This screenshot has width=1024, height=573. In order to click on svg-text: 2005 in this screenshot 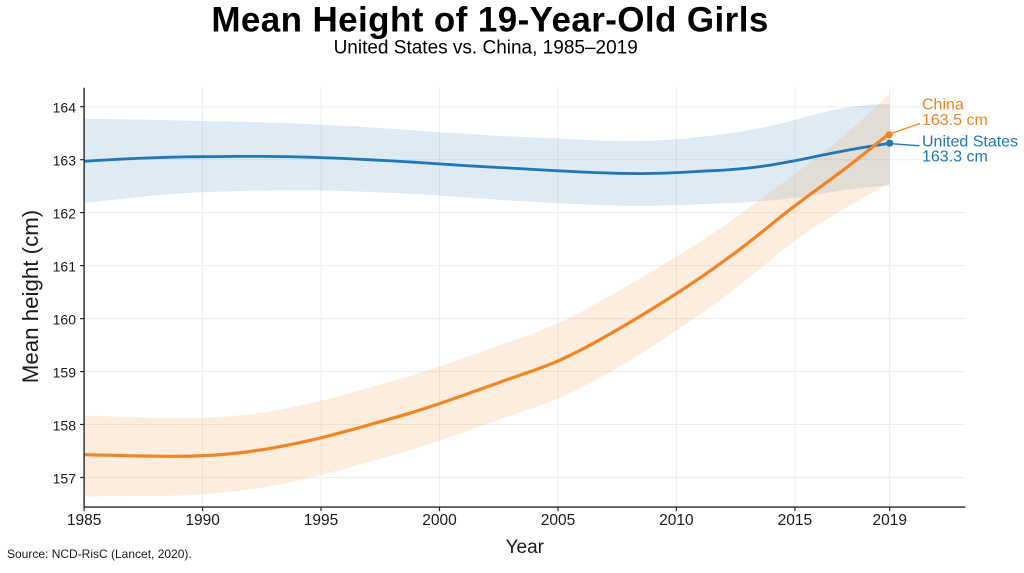, I will do `click(558, 520)`.